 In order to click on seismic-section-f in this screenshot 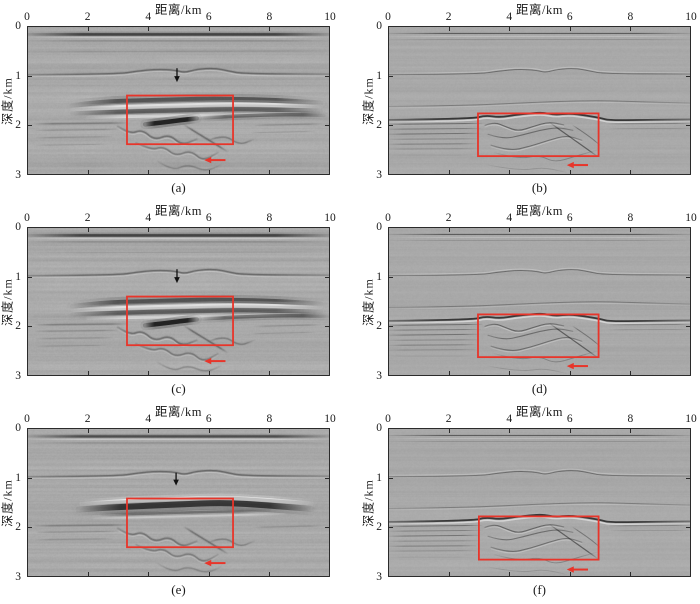, I will do `click(539, 502)`.